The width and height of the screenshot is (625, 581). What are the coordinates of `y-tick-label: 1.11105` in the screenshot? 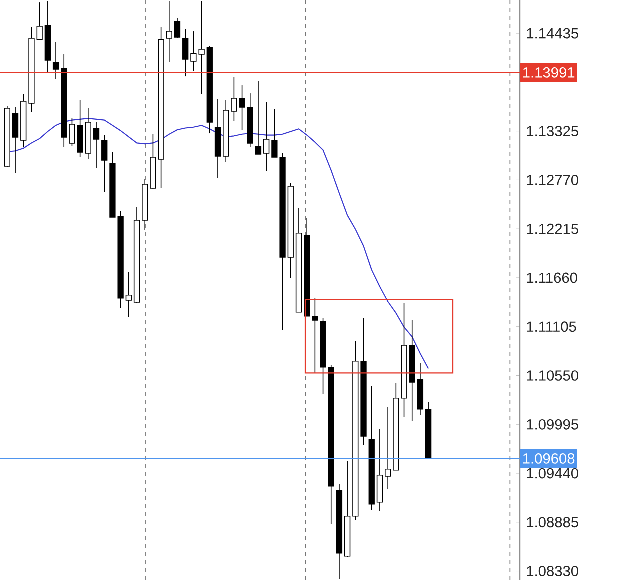 It's located at (551, 327).